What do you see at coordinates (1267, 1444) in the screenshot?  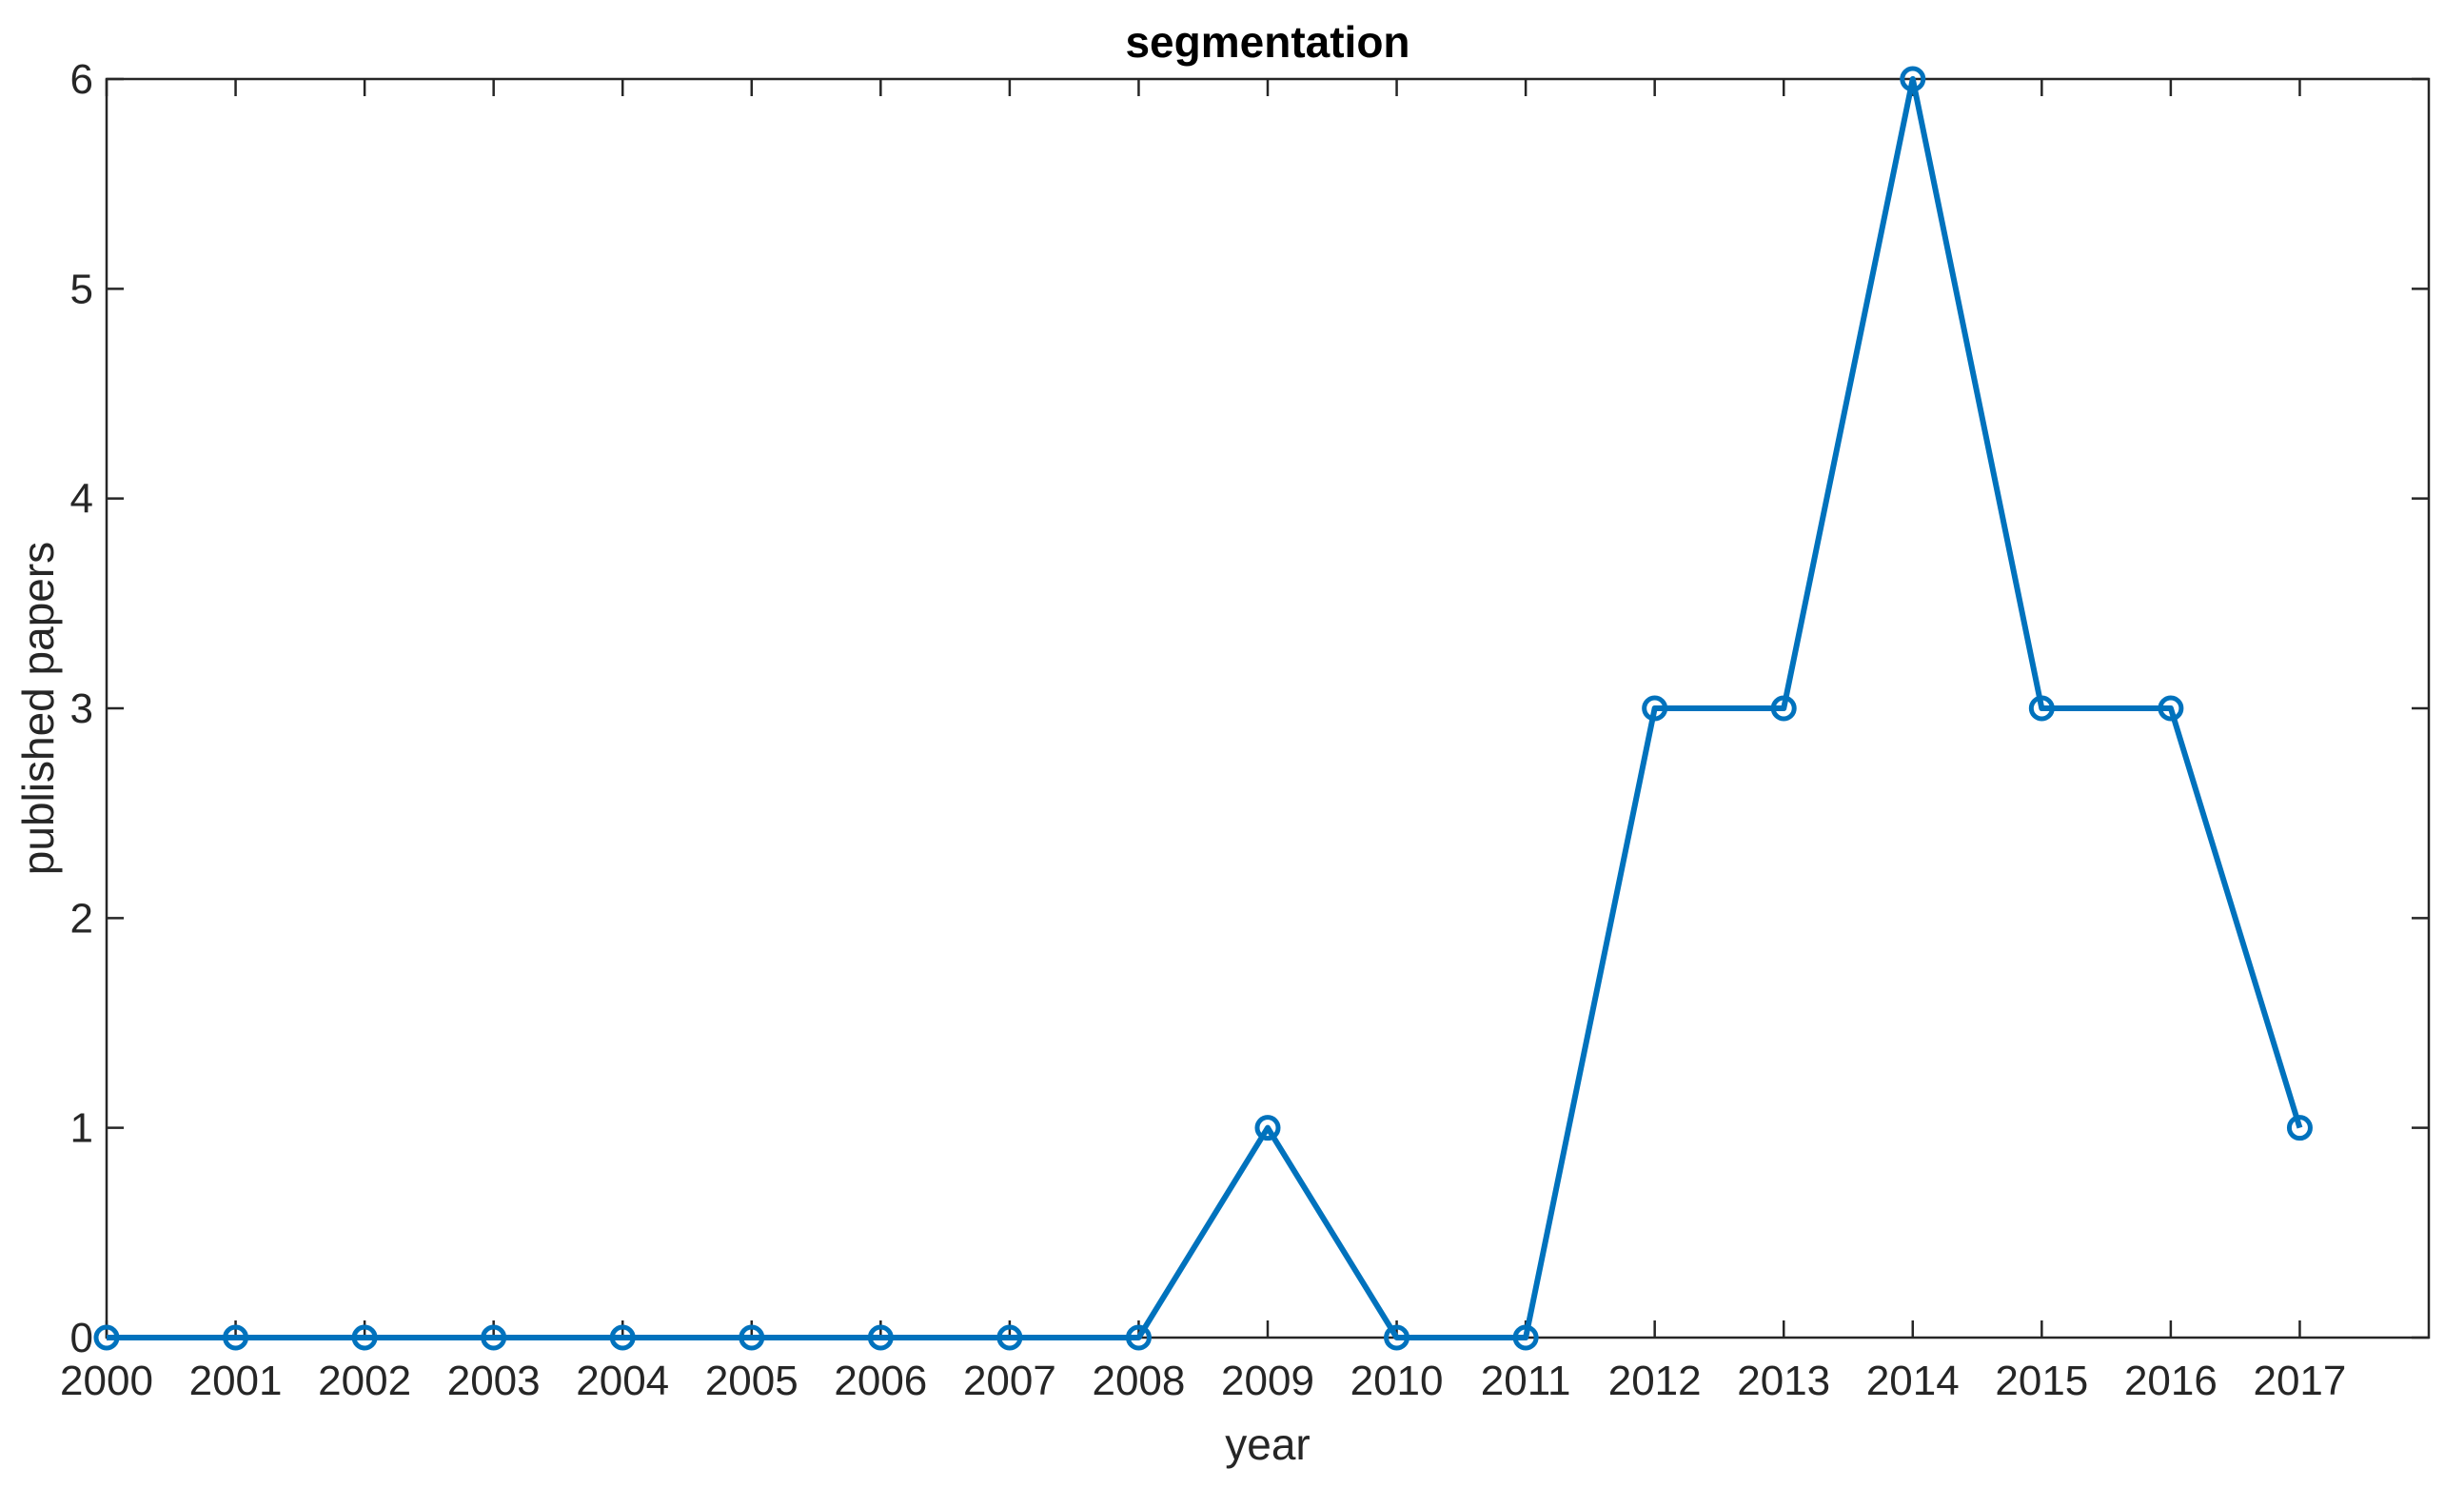 I see `x-axis-label: year` at bounding box center [1267, 1444].